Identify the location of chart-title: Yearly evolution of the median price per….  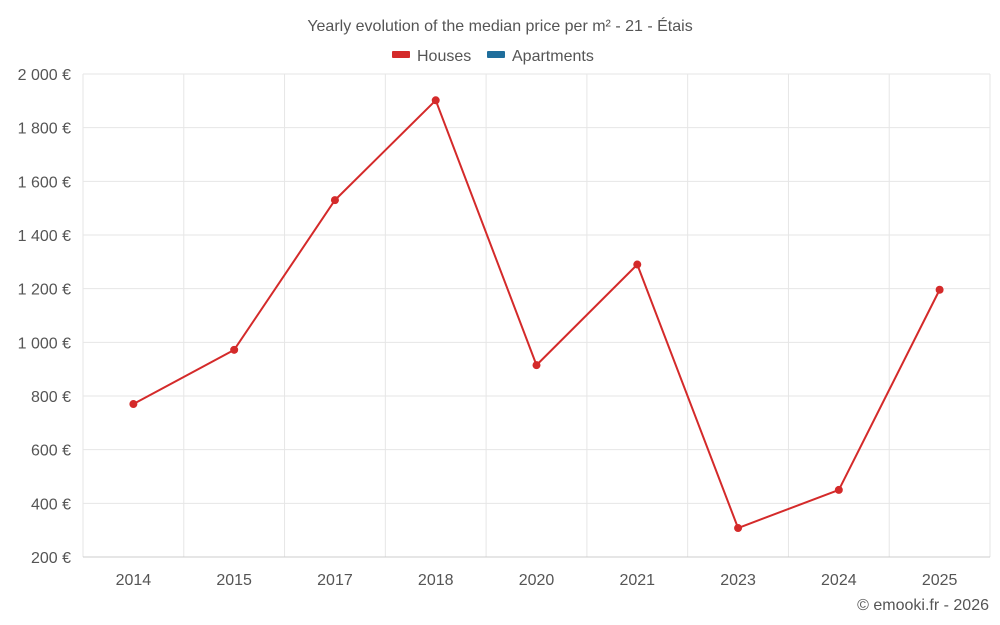
(499, 25).